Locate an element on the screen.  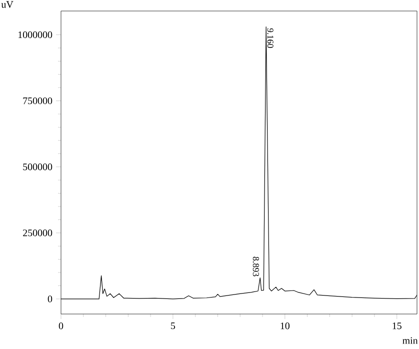
y-axis-title: uV is located at coordinates (7, 4).